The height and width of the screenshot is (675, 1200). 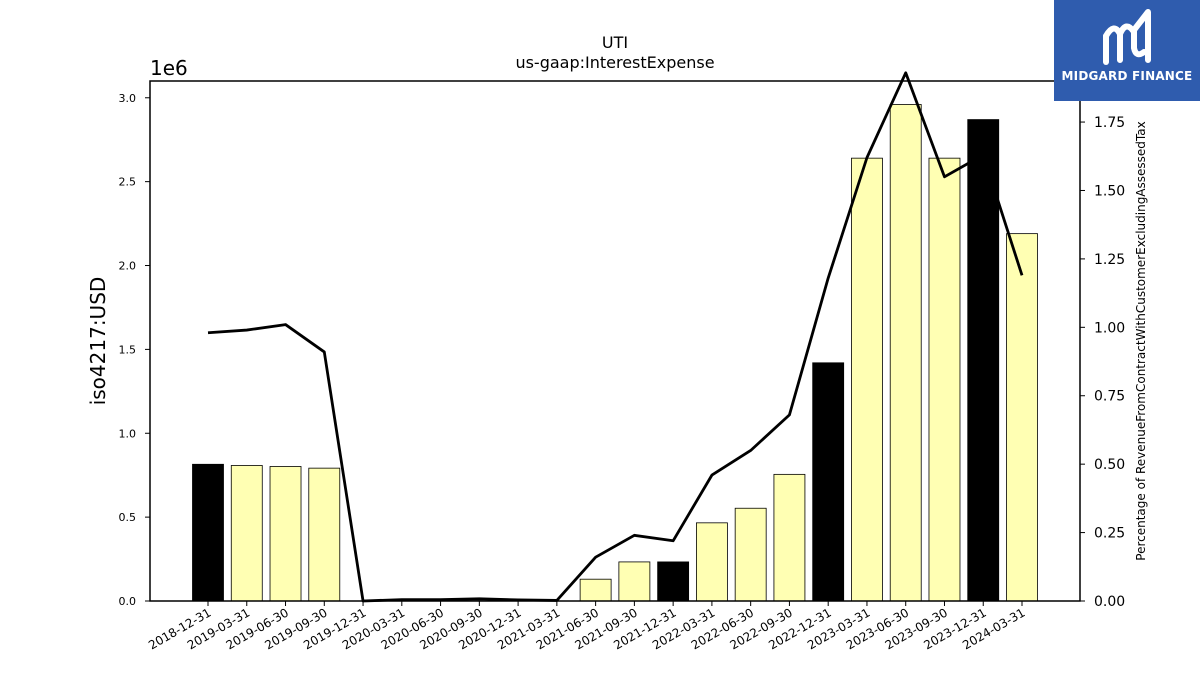 What do you see at coordinates (169, 68) in the screenshot?
I see `y-offset-label: 1e6` at bounding box center [169, 68].